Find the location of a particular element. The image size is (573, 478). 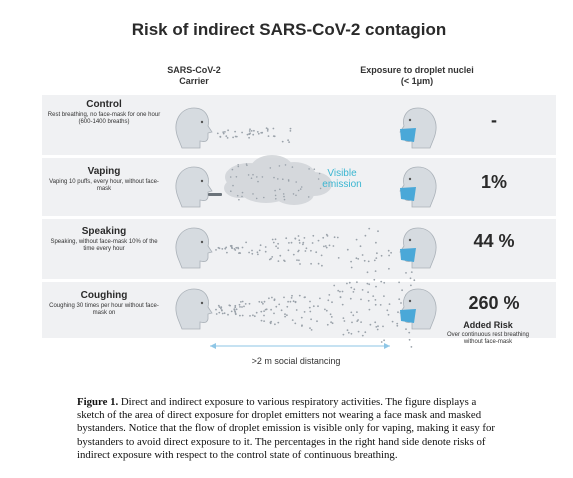

row-title: Vaping is located at coordinates (104, 171).